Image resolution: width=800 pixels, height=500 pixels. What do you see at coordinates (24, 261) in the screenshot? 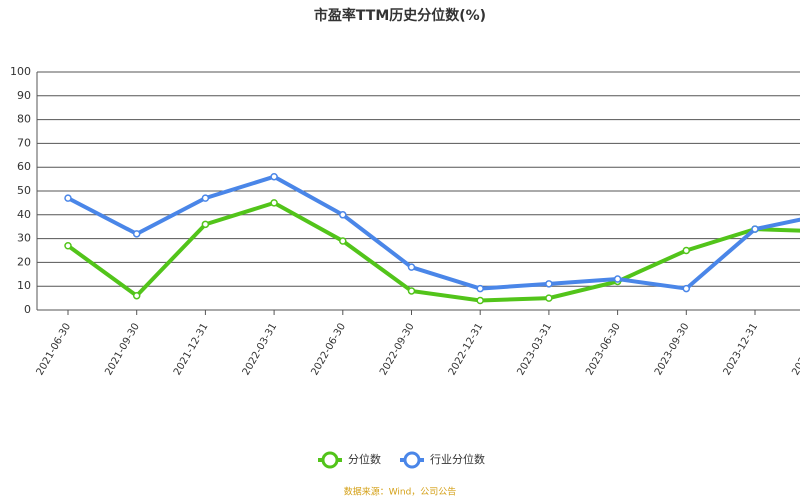
I see `y-tick-label: 20` at bounding box center [24, 261].